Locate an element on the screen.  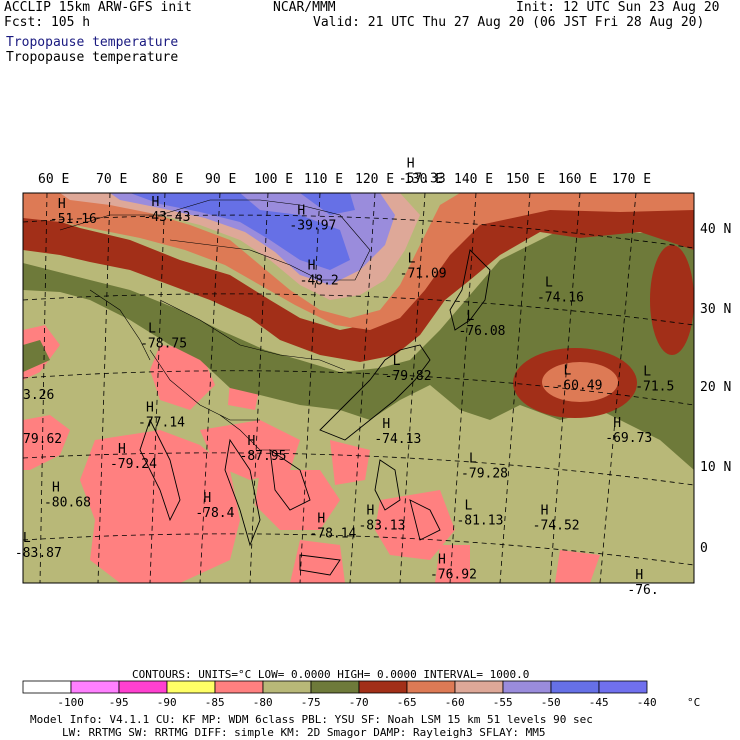
pressure-center: H-83.13 is located at coordinates (381, 518).